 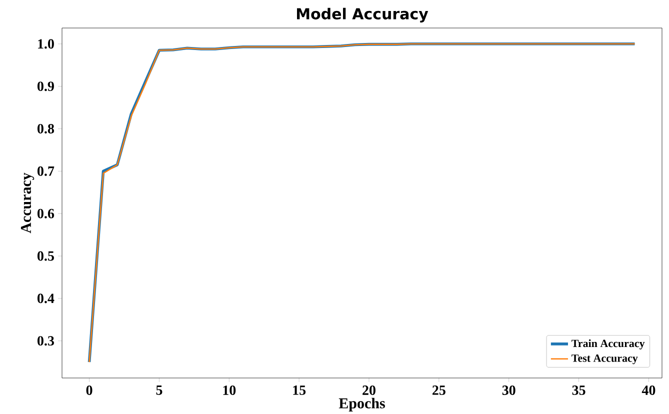 I want to click on x-tick-label: 30, so click(x=509, y=390).